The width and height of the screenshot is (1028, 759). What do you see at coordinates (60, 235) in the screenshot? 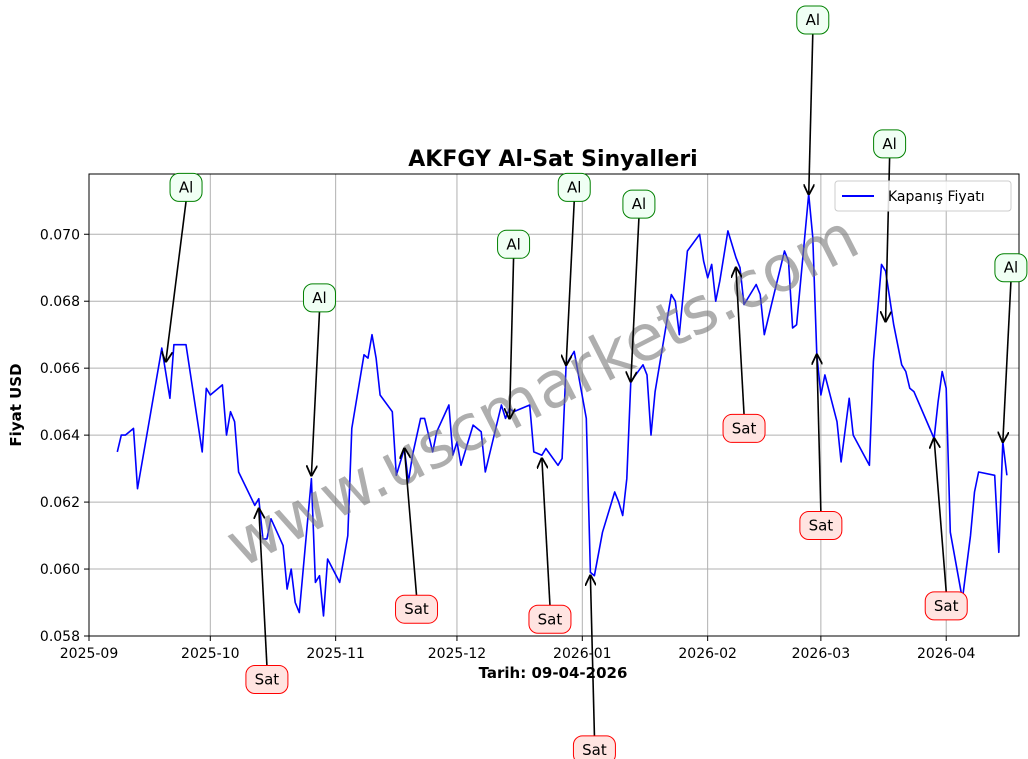
I see `y-tick-label: 0.070` at bounding box center [60, 235].